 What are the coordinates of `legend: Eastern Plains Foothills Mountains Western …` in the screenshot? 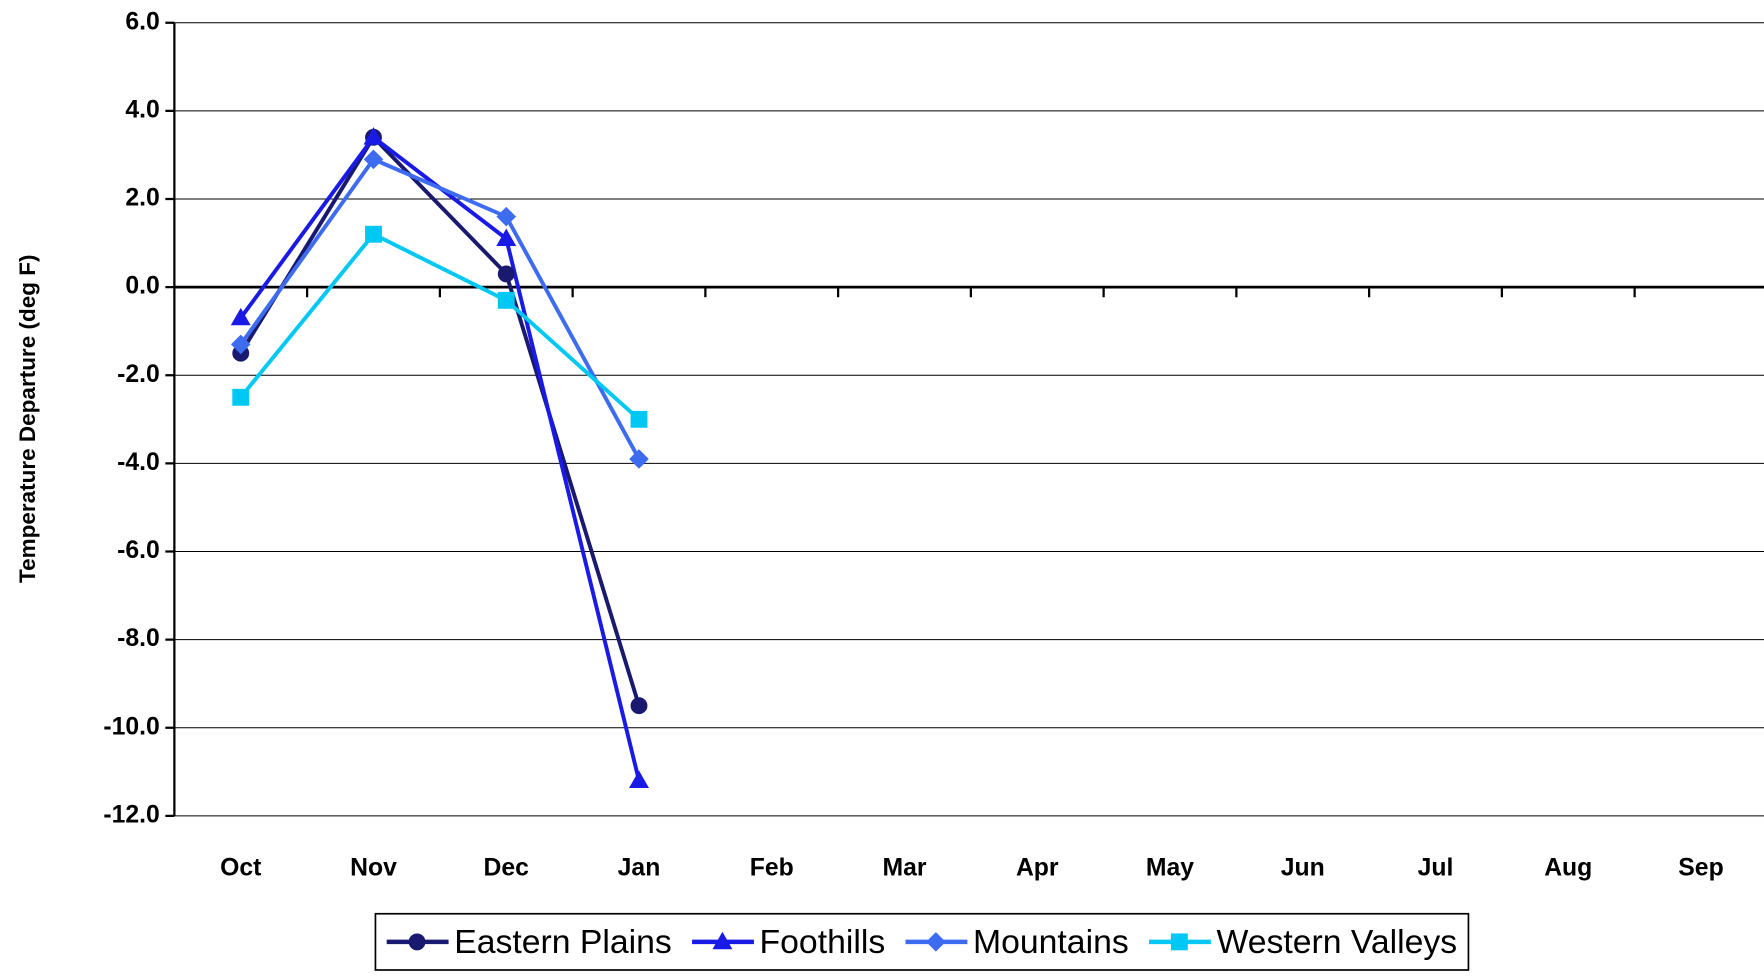 It's located at (922, 941).